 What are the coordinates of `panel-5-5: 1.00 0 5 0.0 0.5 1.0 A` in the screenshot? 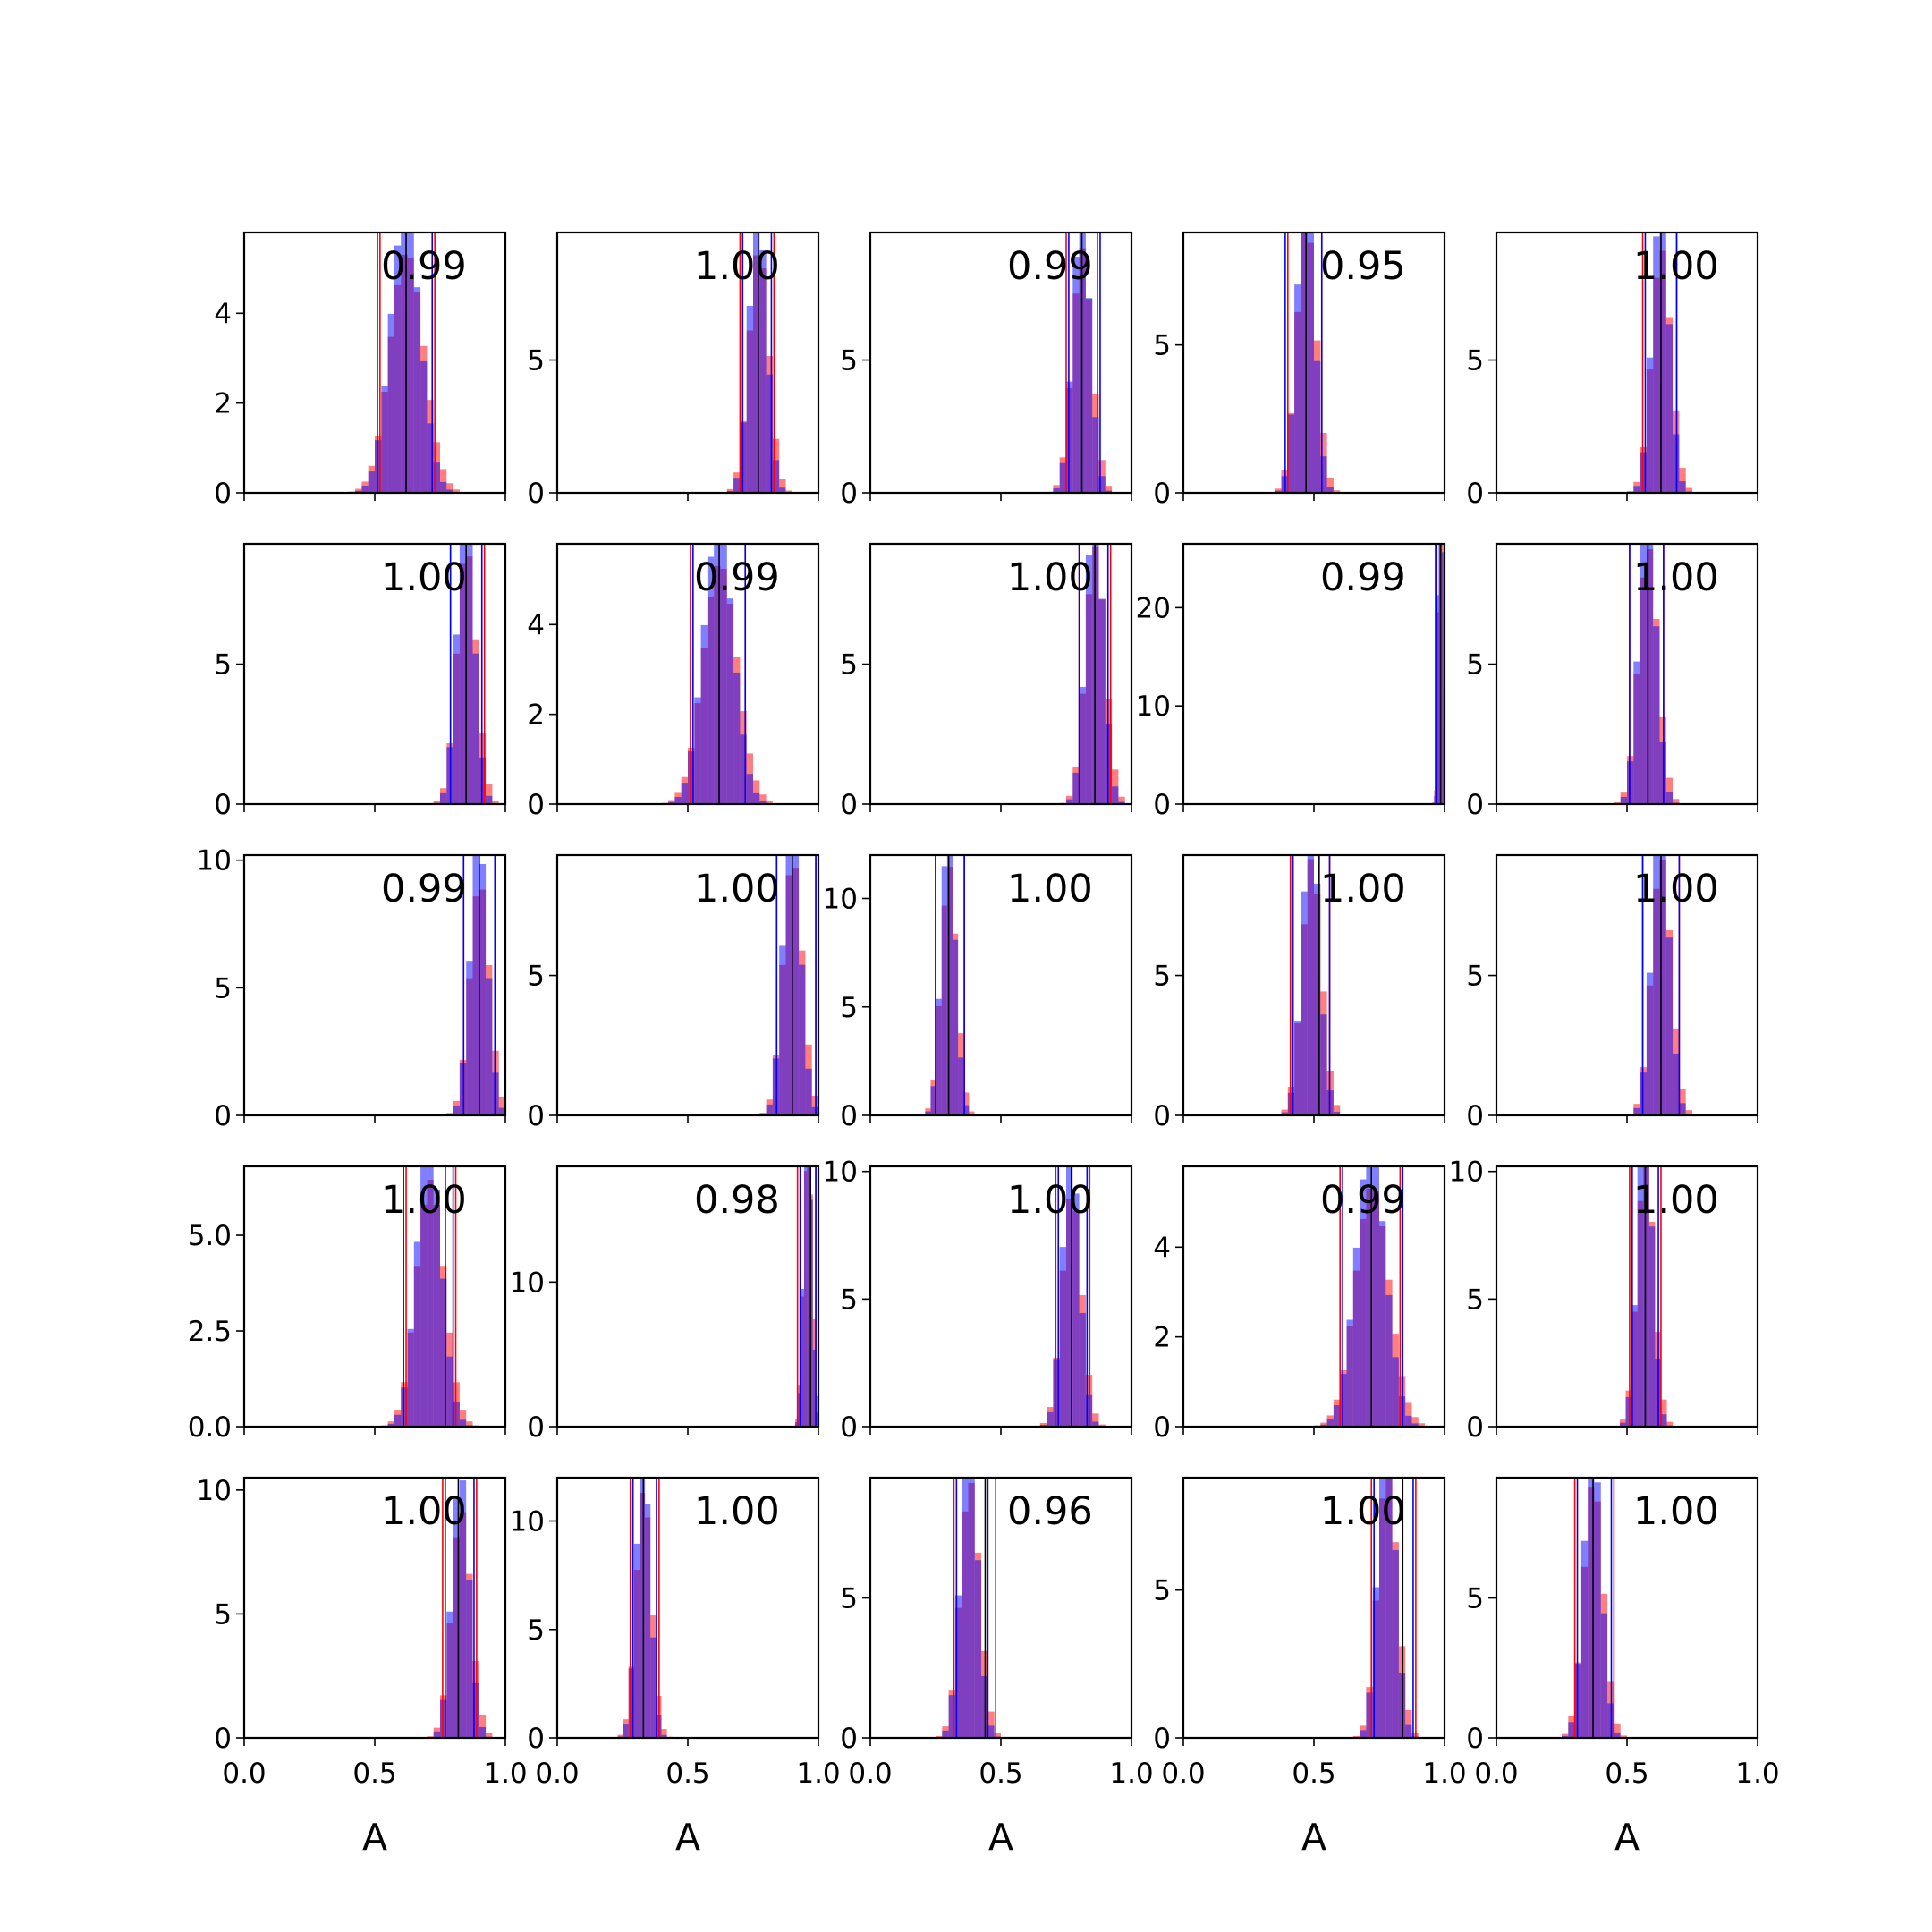 It's located at (1623, 1667).